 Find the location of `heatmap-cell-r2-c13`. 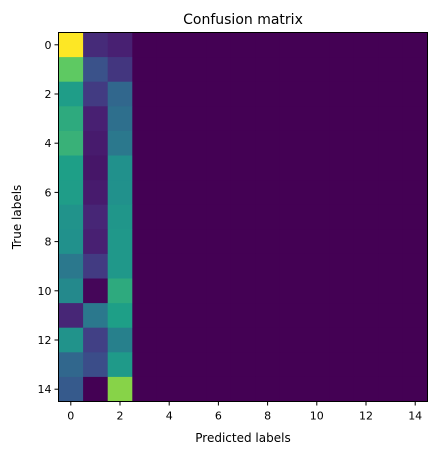

heatmap-cell-r2-c13 is located at coordinates (391, 94).